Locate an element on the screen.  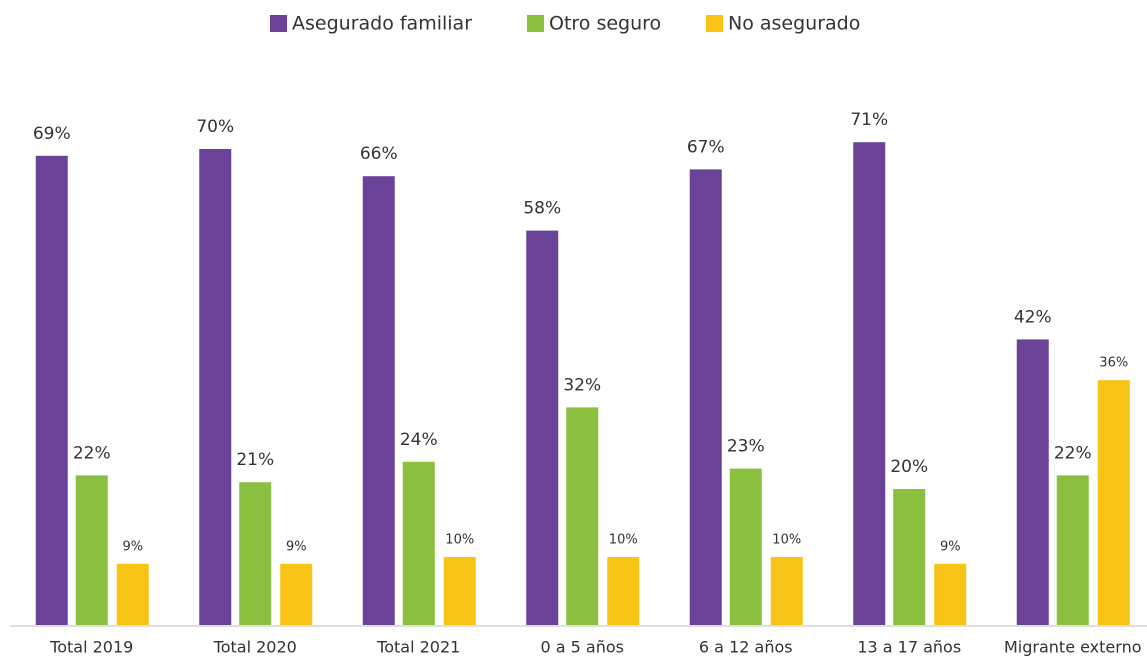
value-label: 67% is located at coordinates (706, 147).